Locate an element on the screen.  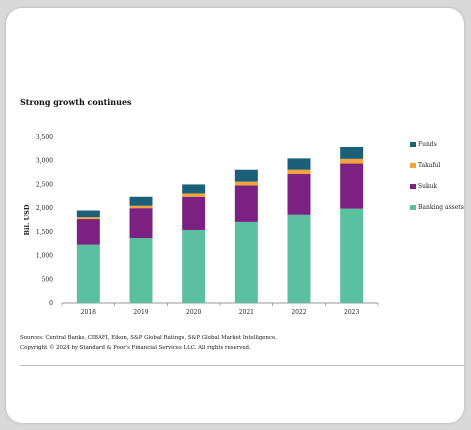
bar-banking-assets-2021 is located at coordinates (246, 262).